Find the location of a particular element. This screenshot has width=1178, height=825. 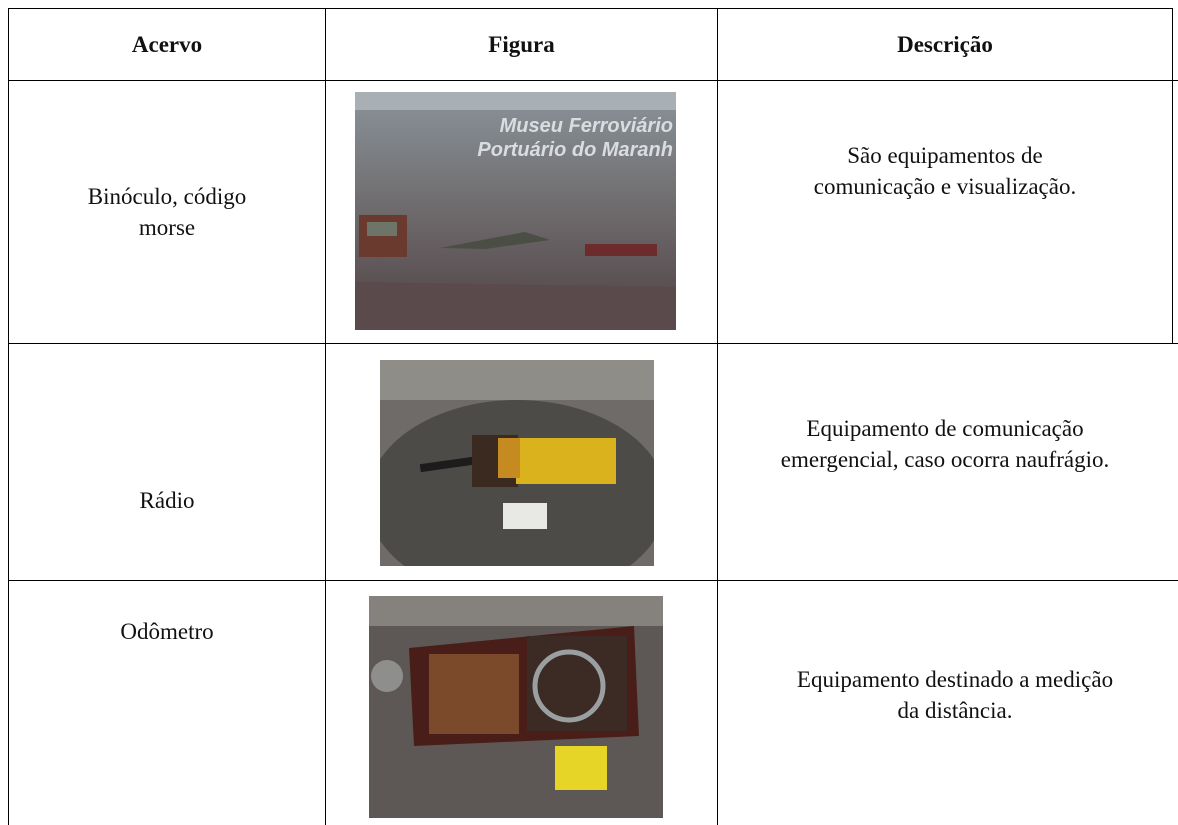

photo-binoculo: Museu Ferroviário Portuário do Maranh is located at coordinates (515, 211).